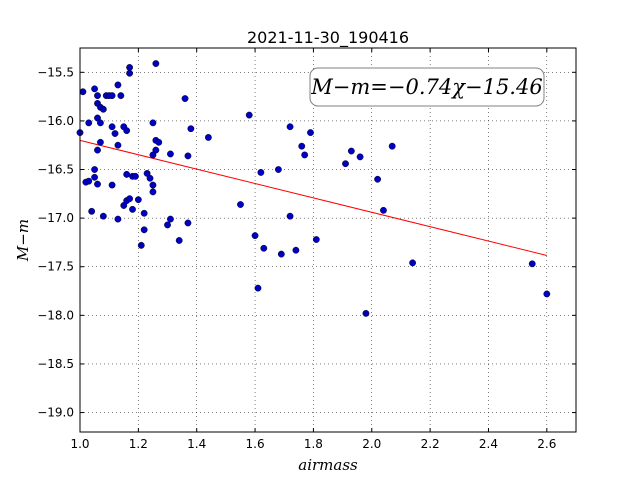  What do you see at coordinates (55, 72) in the screenshot?
I see `y-tick-label: −15.5` at bounding box center [55, 72].